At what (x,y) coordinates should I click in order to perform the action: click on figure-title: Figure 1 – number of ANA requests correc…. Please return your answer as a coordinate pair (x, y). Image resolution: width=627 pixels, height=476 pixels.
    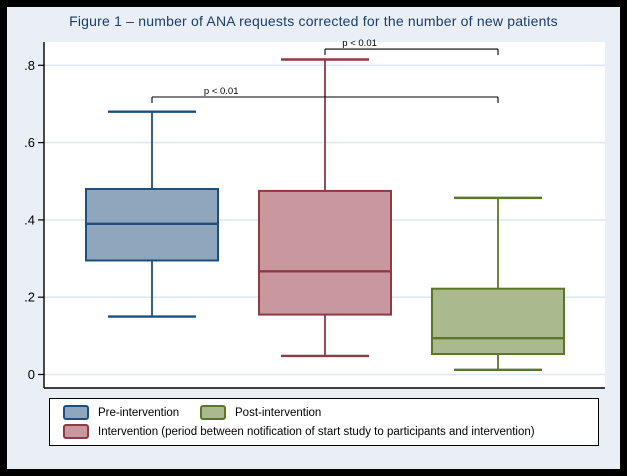
    Looking at the image, I should click on (313, 21).